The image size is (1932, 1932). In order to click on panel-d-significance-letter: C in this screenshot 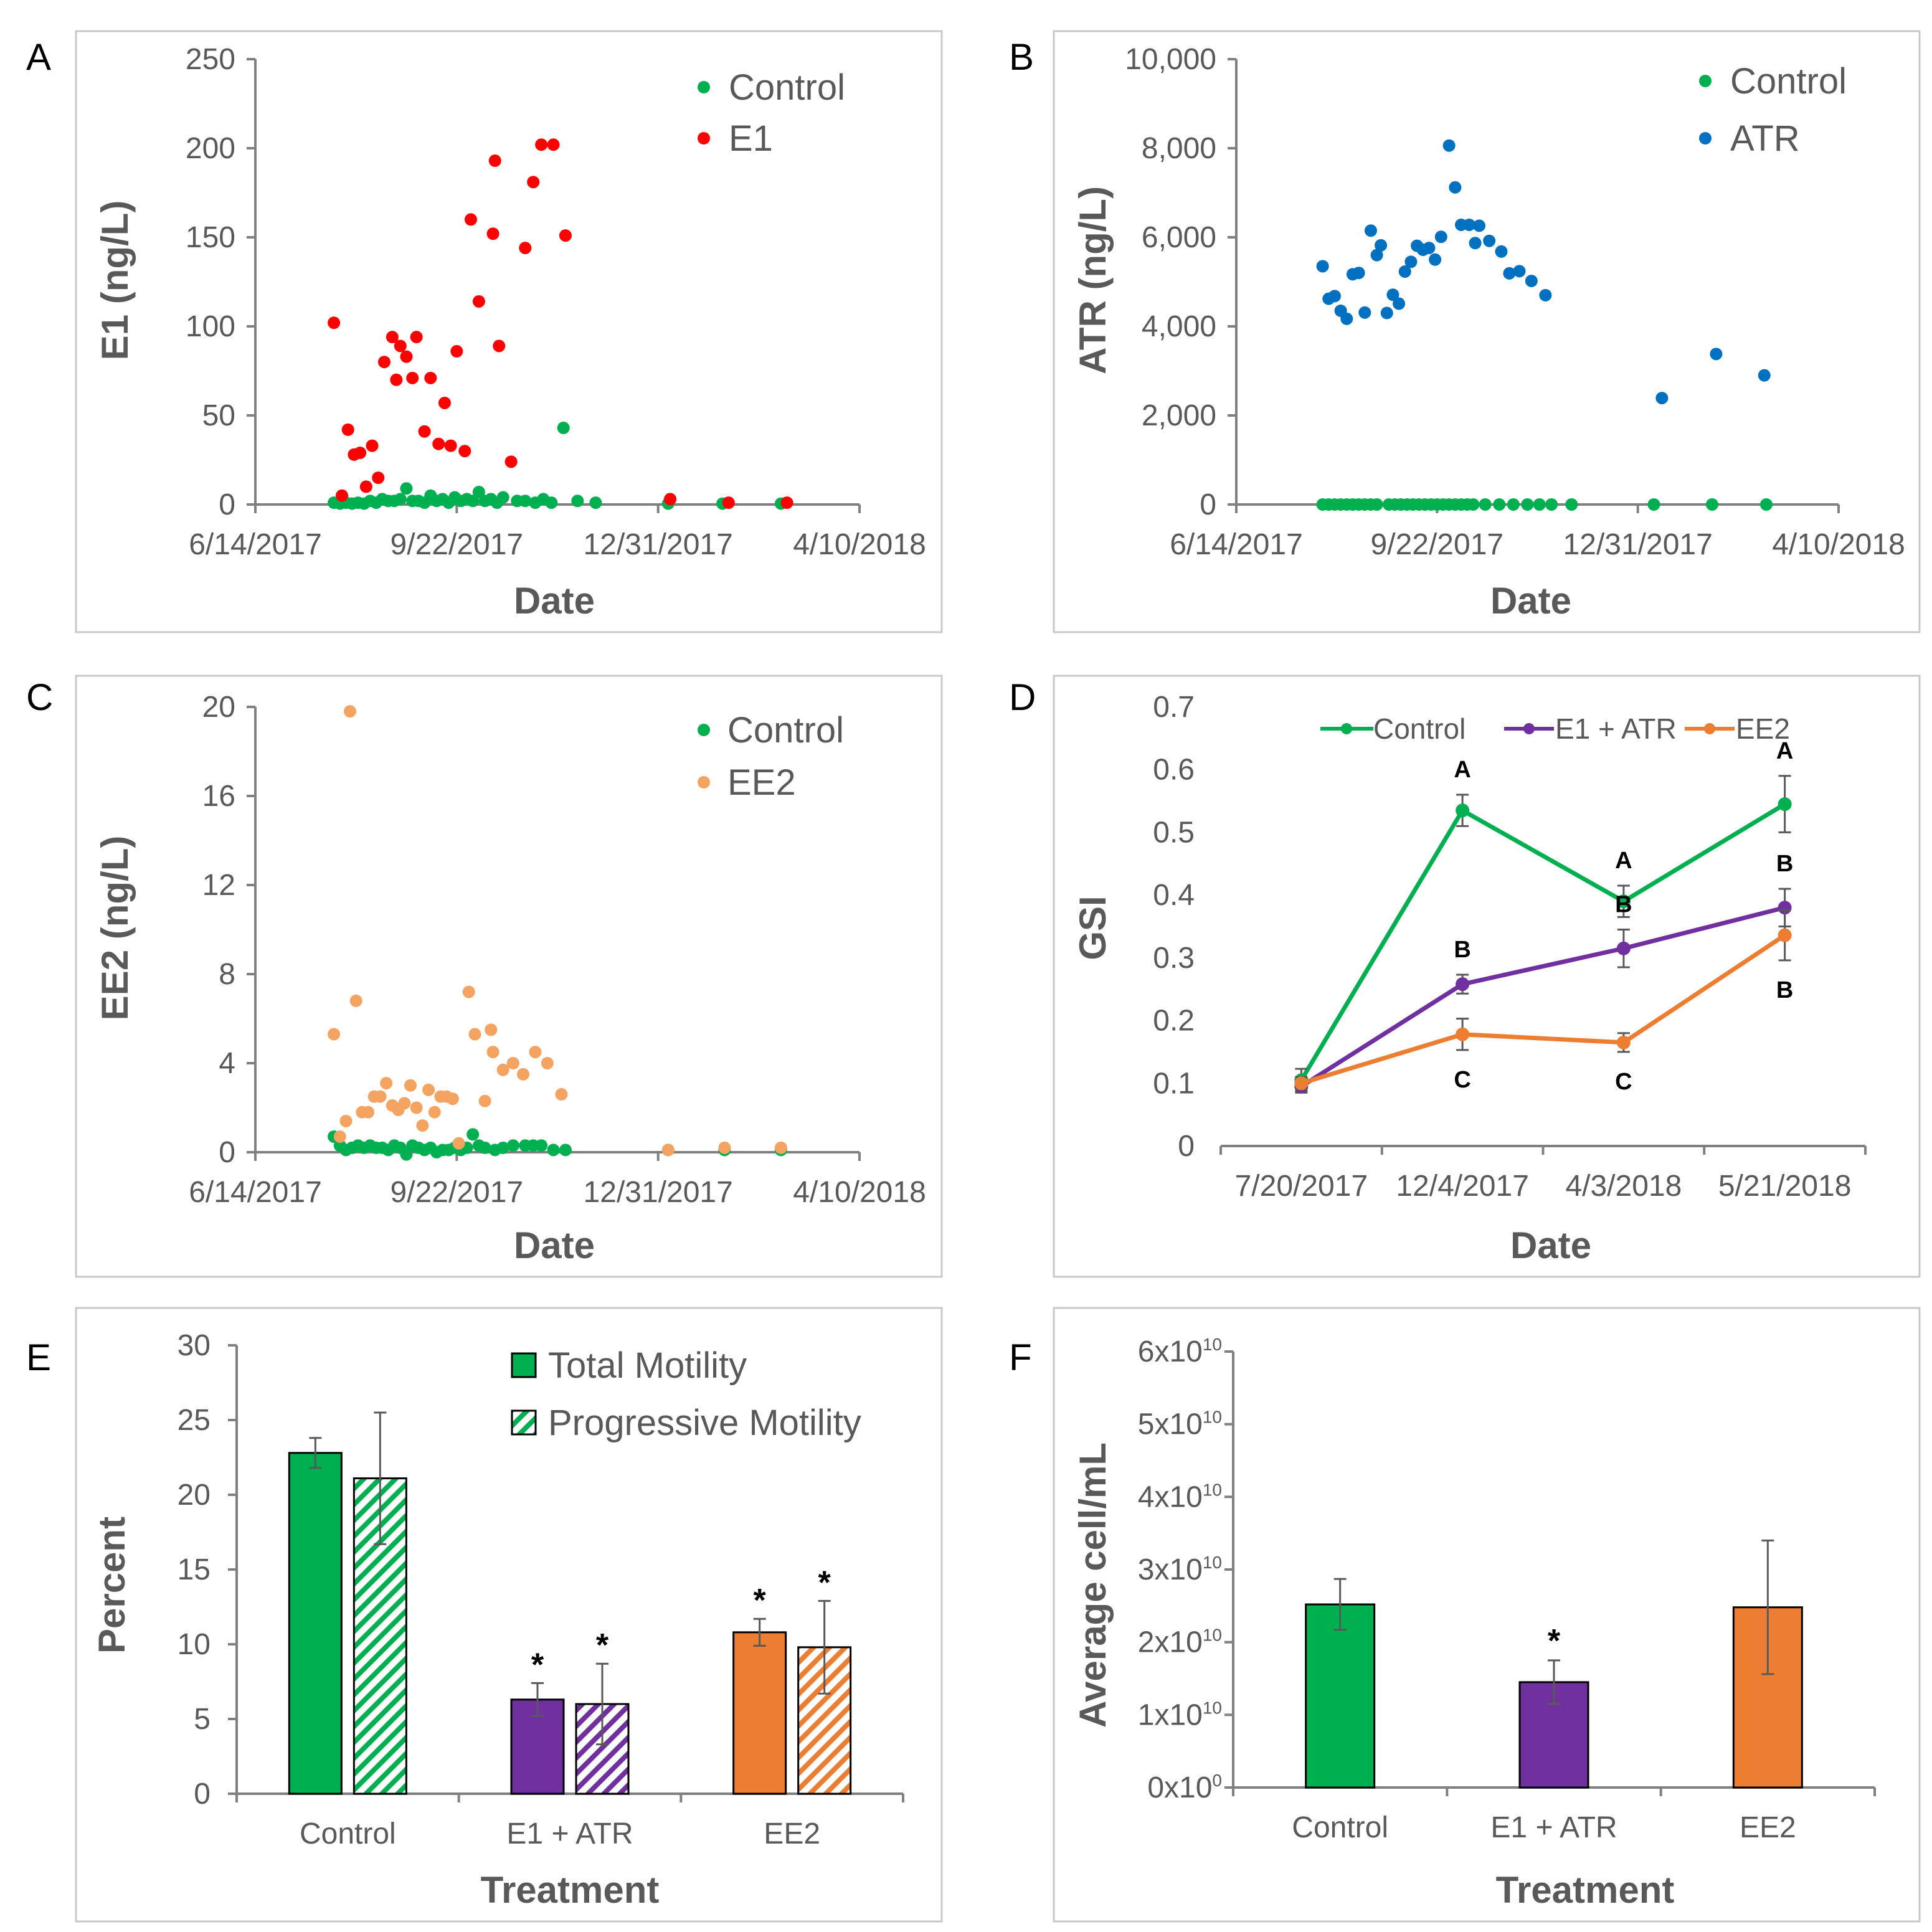, I will do `click(1462, 1080)`.